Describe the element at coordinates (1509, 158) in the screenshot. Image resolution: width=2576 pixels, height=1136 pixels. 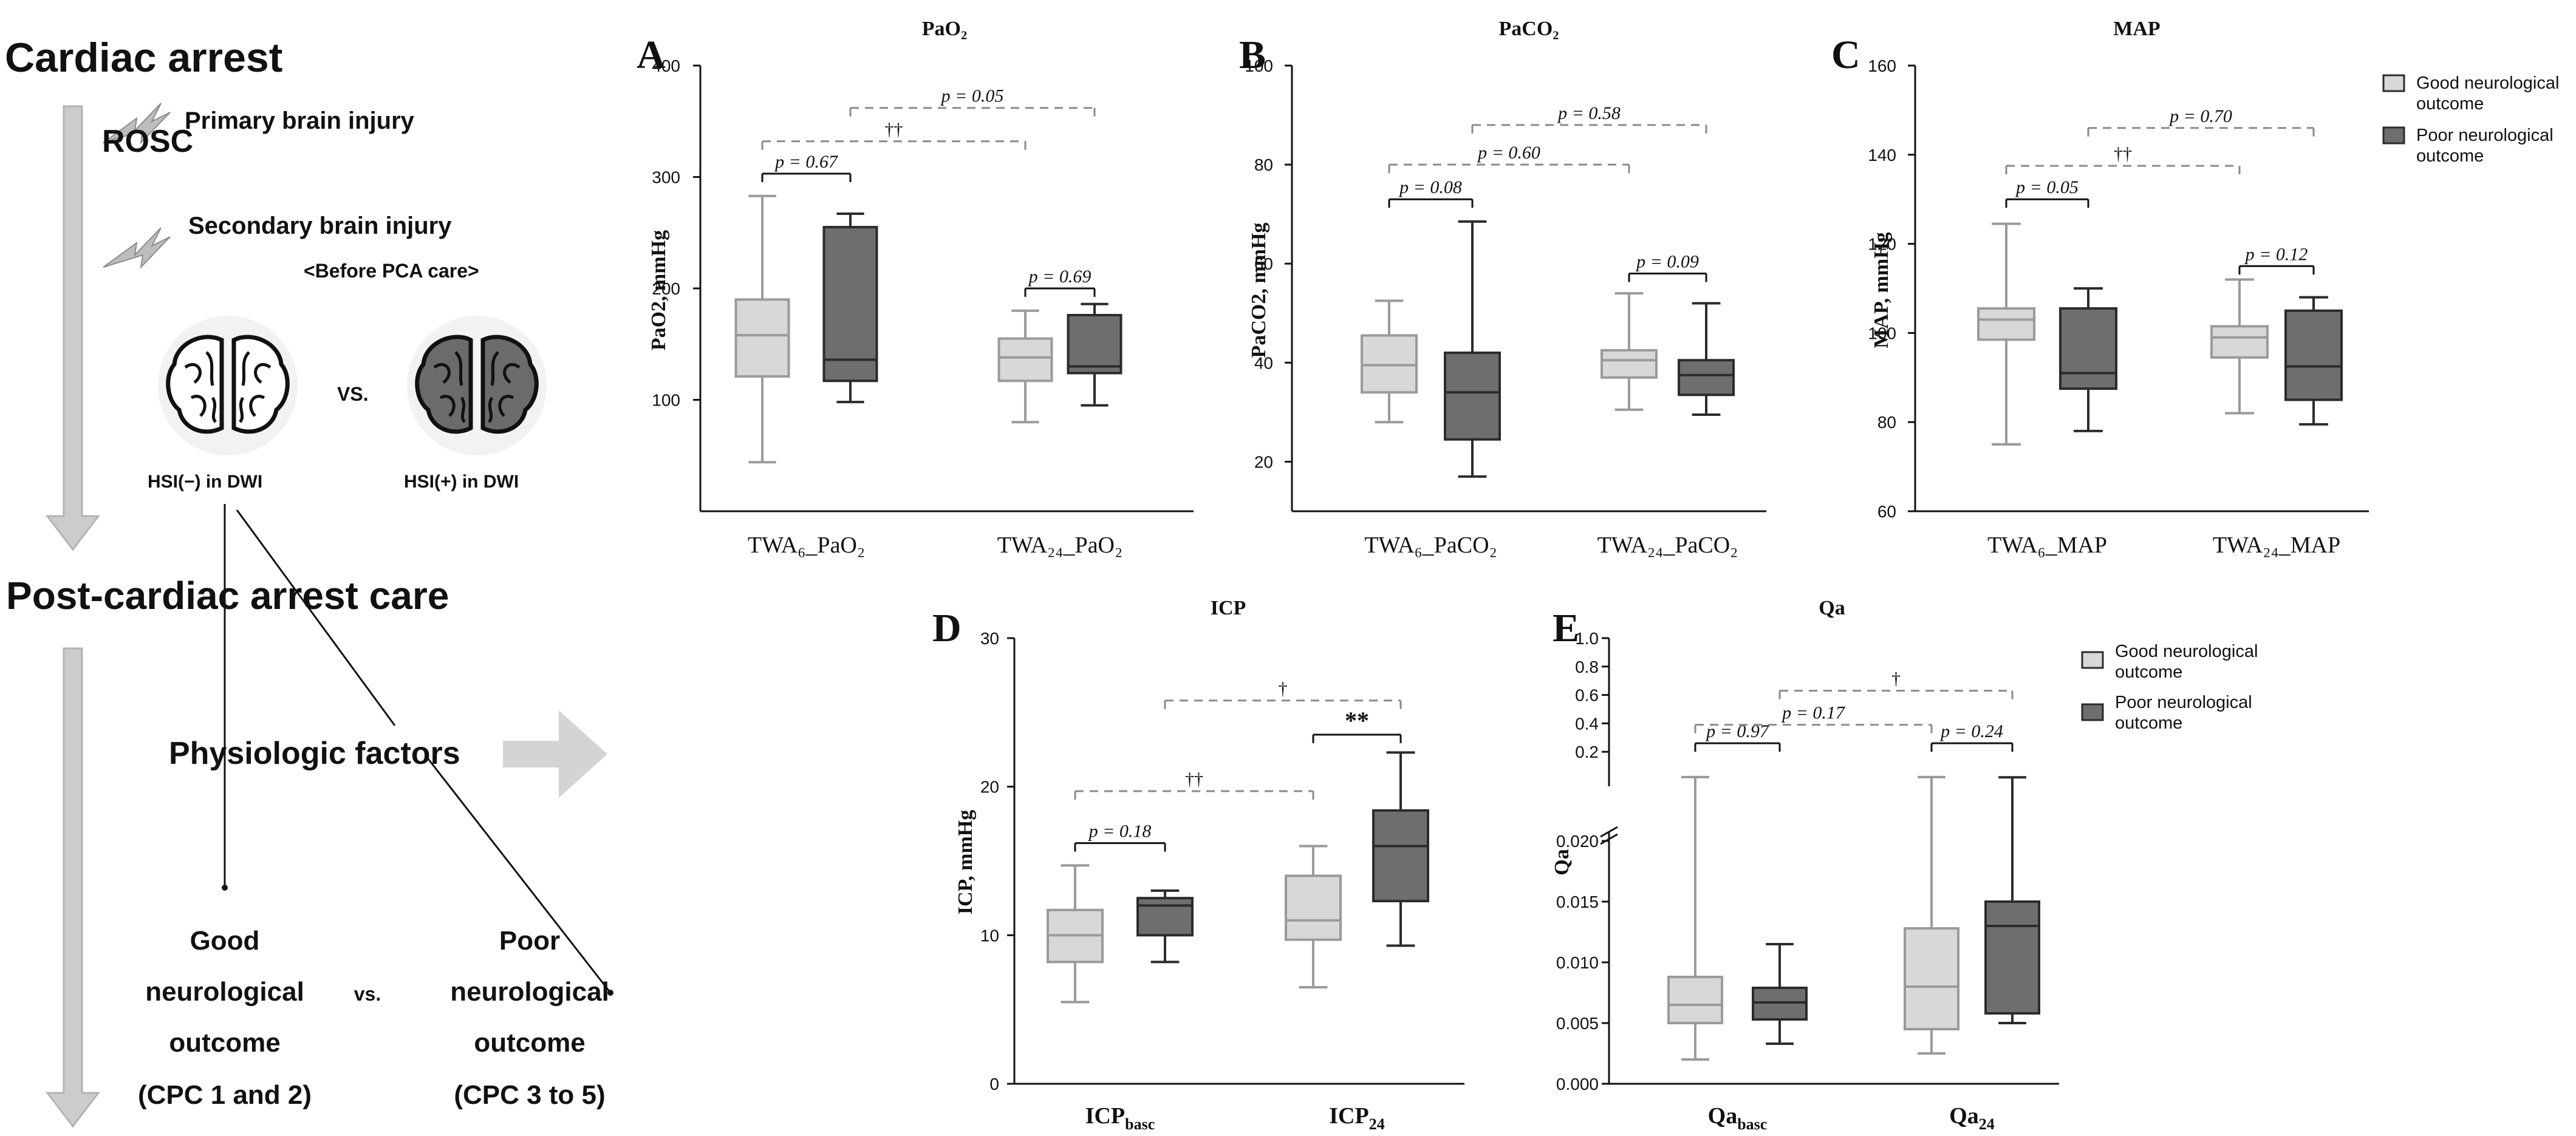
I see `significance-bracket: p = 0.60` at that location.